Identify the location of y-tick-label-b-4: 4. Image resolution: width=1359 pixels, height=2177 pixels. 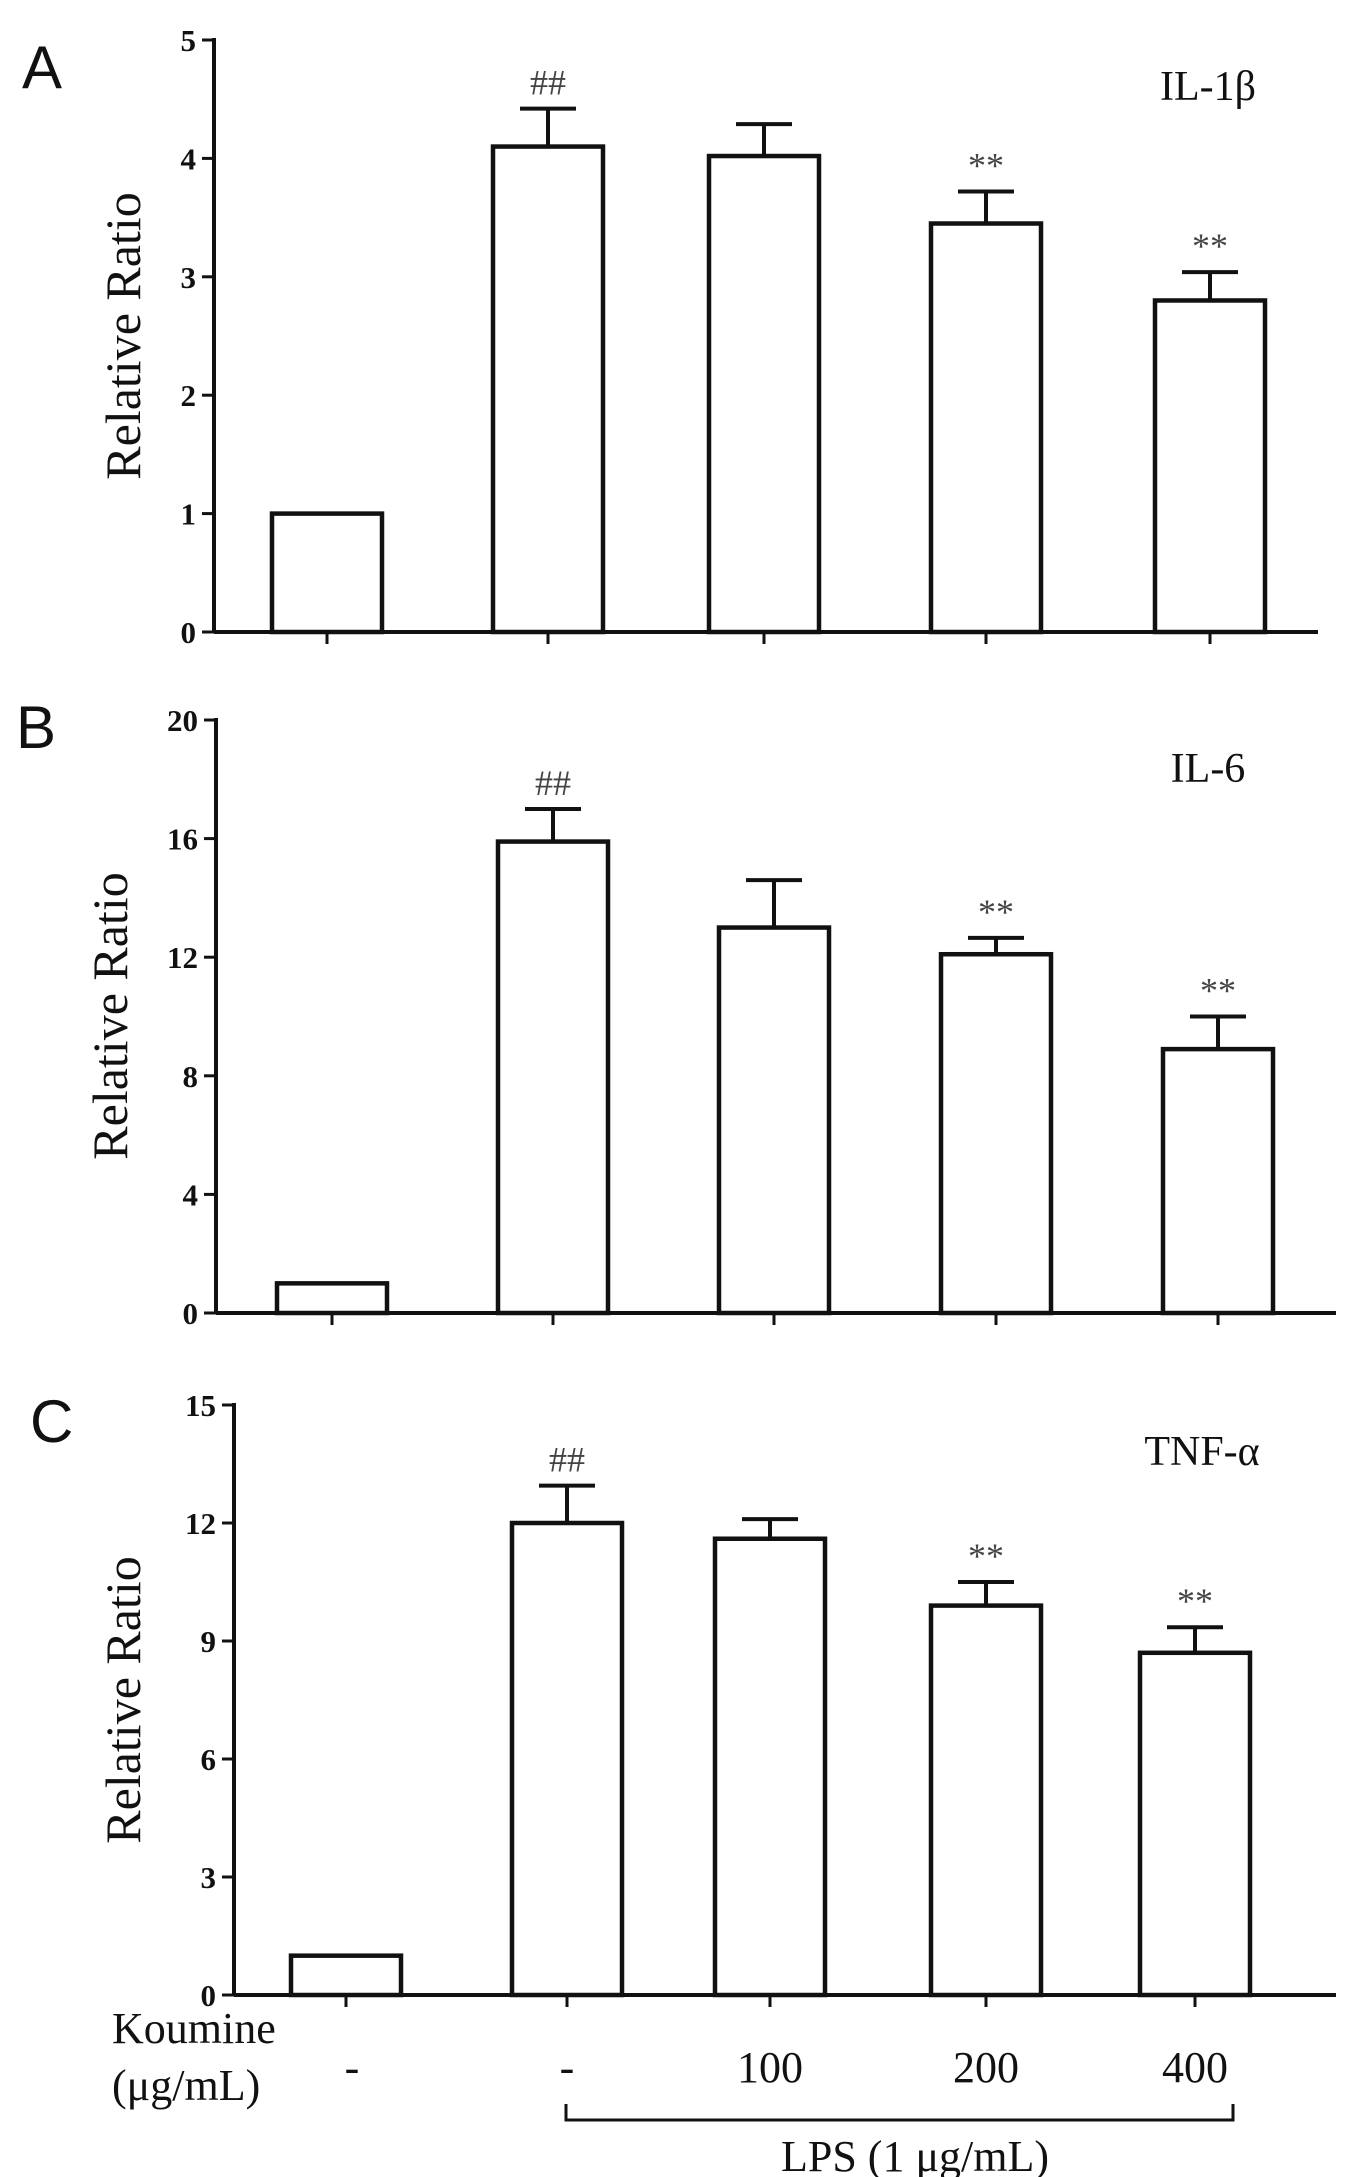
(191, 1194).